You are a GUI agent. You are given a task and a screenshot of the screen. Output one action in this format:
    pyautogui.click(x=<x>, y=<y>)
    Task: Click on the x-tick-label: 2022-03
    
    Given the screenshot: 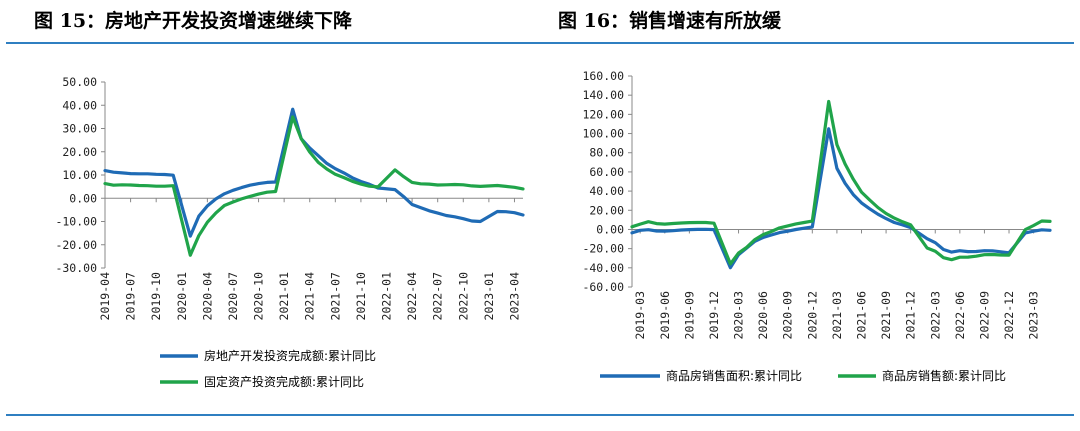 What is the action you would take?
    pyautogui.click(x=935, y=315)
    